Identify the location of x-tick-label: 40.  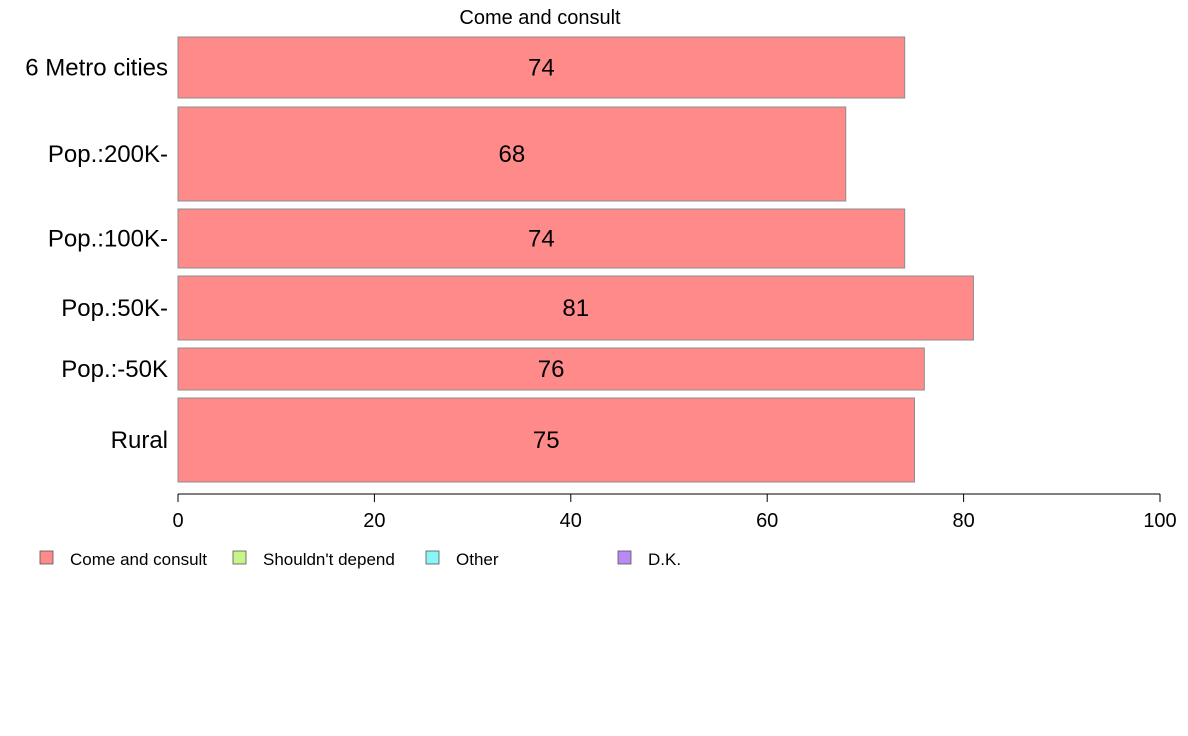
(571, 521).